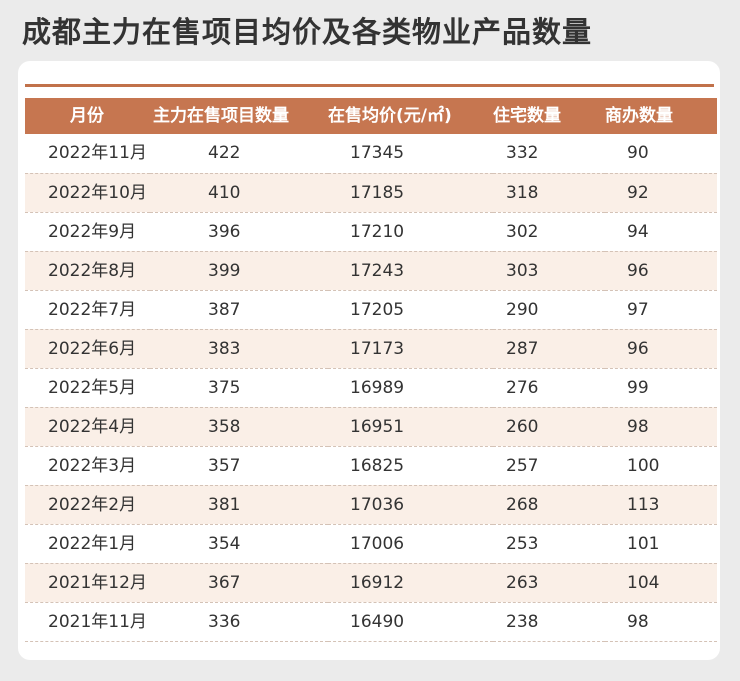 The height and width of the screenshot is (681, 740). What do you see at coordinates (224, 465) in the screenshot?
I see `project-count-cell: 357` at bounding box center [224, 465].